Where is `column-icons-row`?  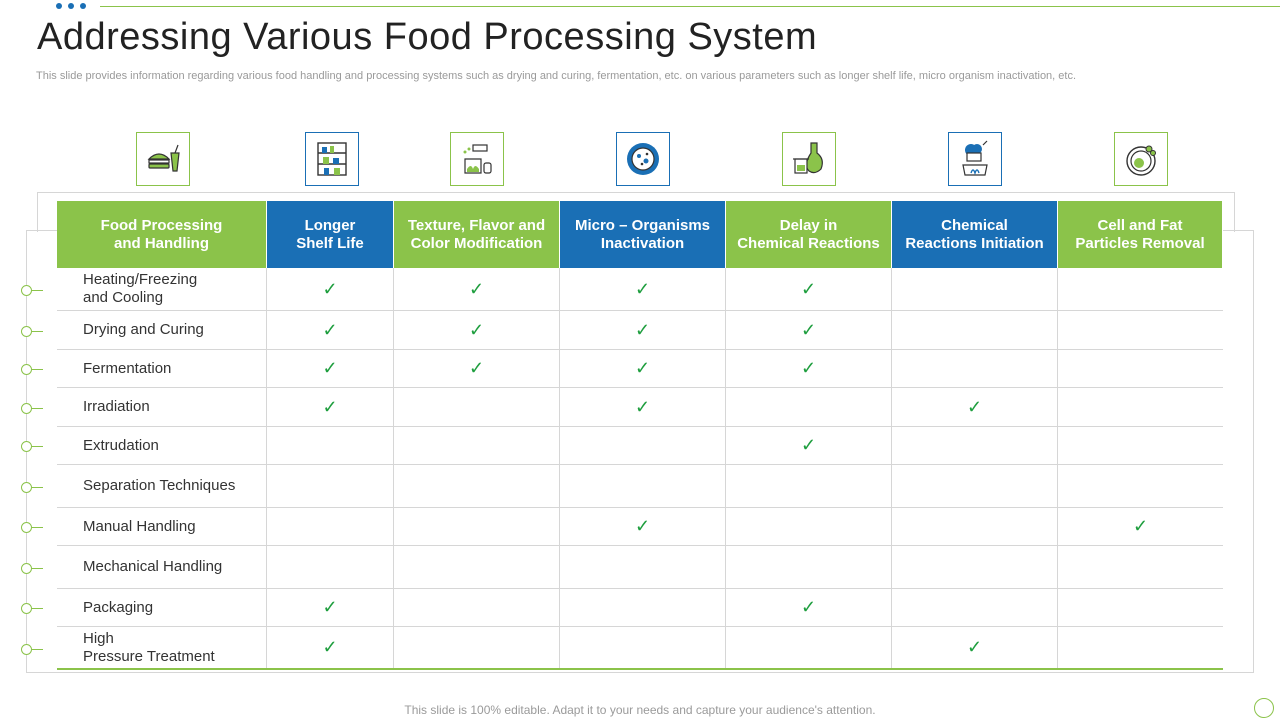 column-icons-row is located at coordinates (640, 159).